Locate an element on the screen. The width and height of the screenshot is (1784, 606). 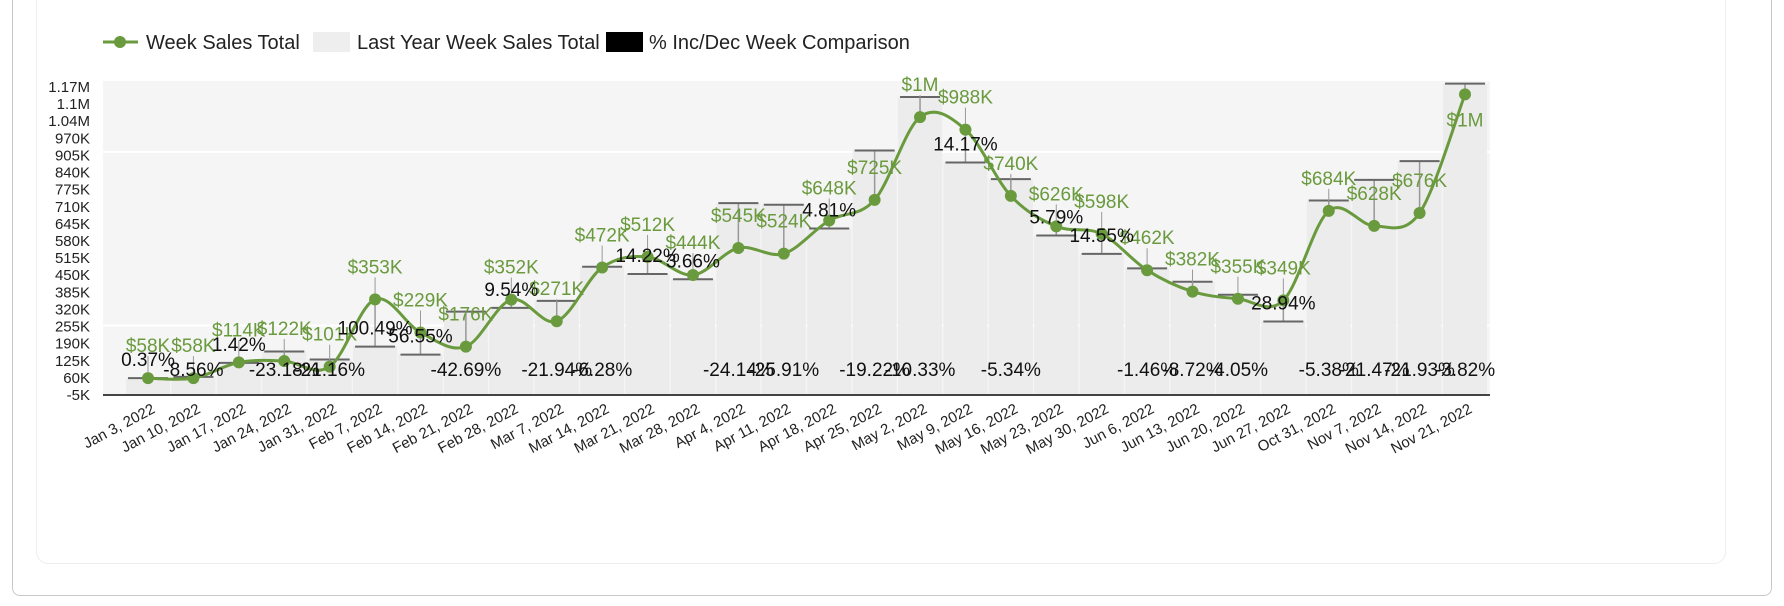
y-tick-label: 385K is located at coordinates (72, 292).